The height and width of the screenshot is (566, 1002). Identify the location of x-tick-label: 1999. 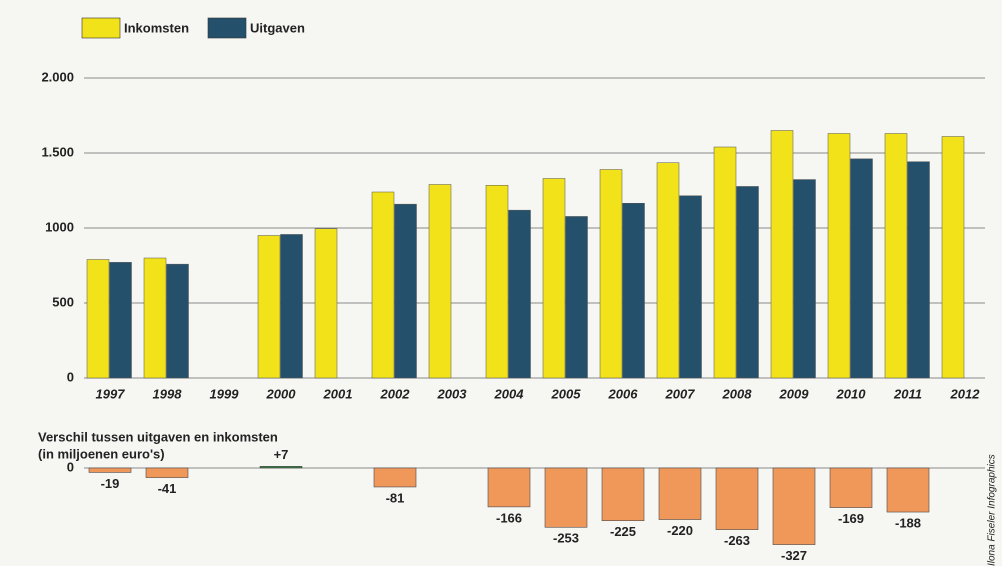
(225, 393).